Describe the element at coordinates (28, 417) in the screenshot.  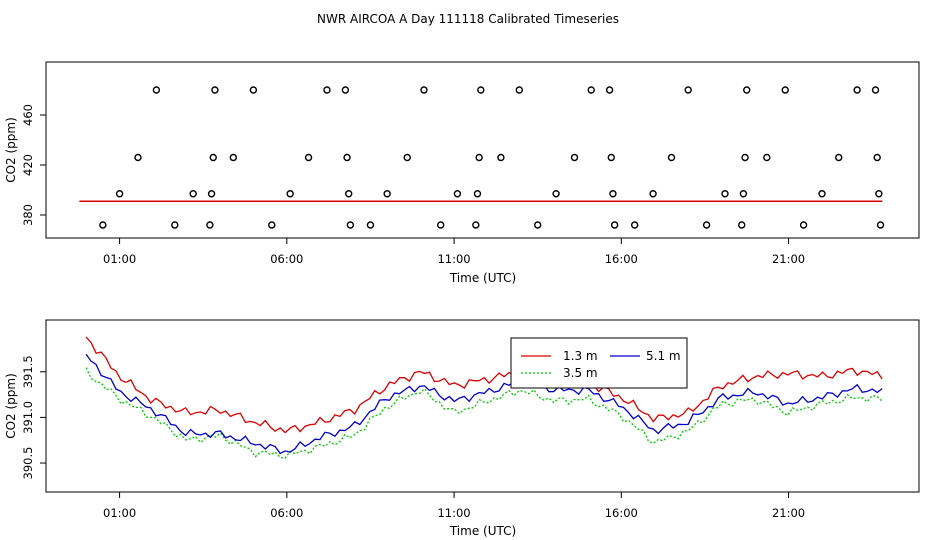
I see `bottom-y-tick-label: 391.0` at that location.